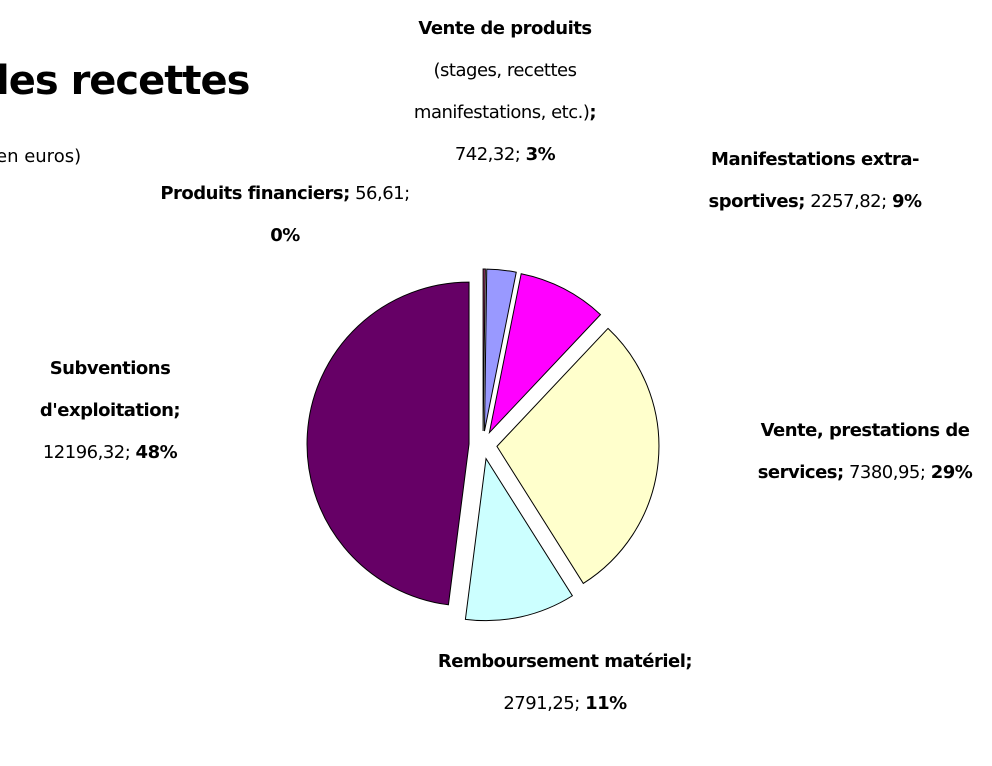 The width and height of the screenshot is (992, 766). Describe the element at coordinates (951, 472) in the screenshot. I see `percent-label: 29%` at that location.